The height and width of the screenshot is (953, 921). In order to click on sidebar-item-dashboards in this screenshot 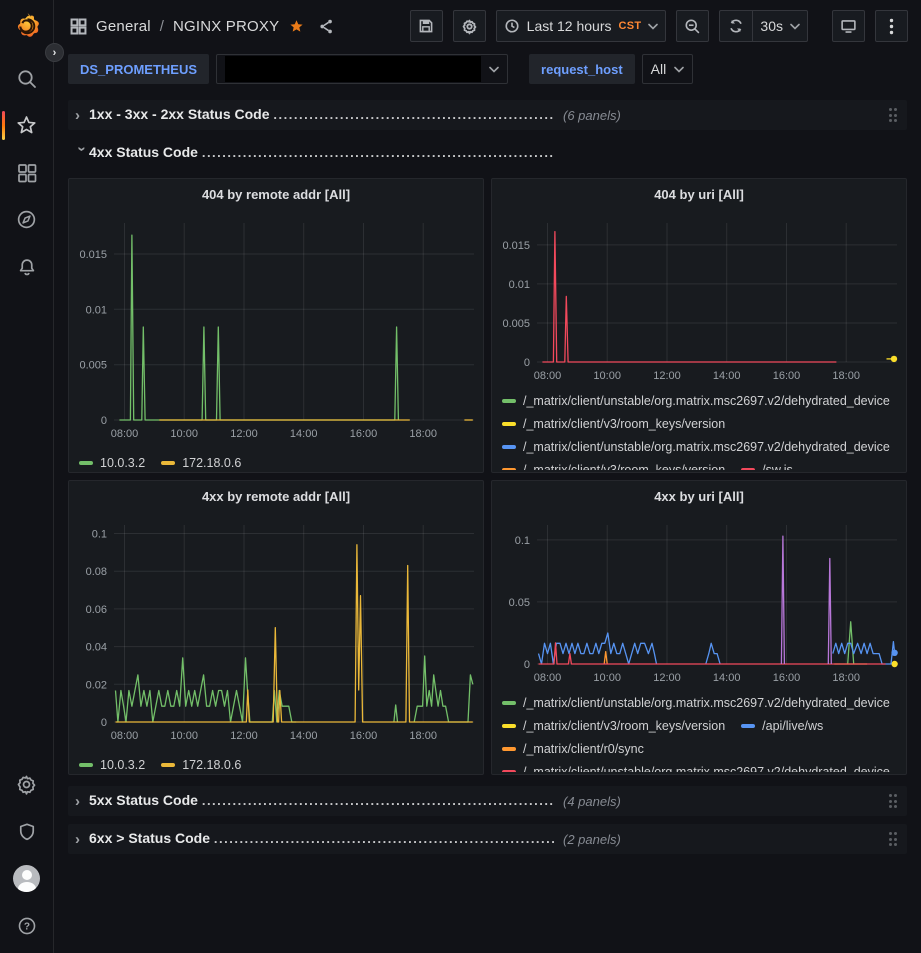, I will do `click(27, 172)`.